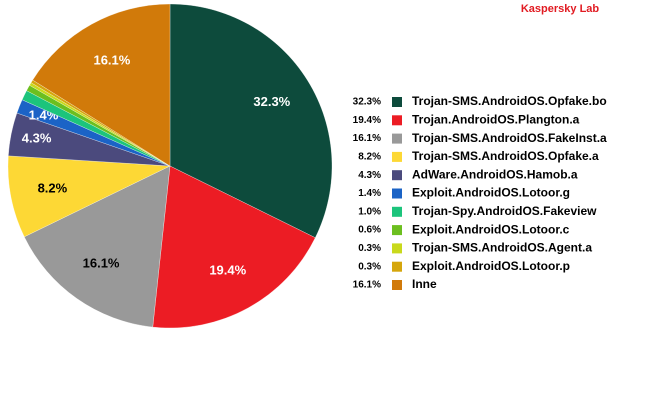  What do you see at coordinates (504, 211) in the screenshot?
I see `legend-label: Trojan-Spy.AndroidOS.Fakeview` at bounding box center [504, 211].